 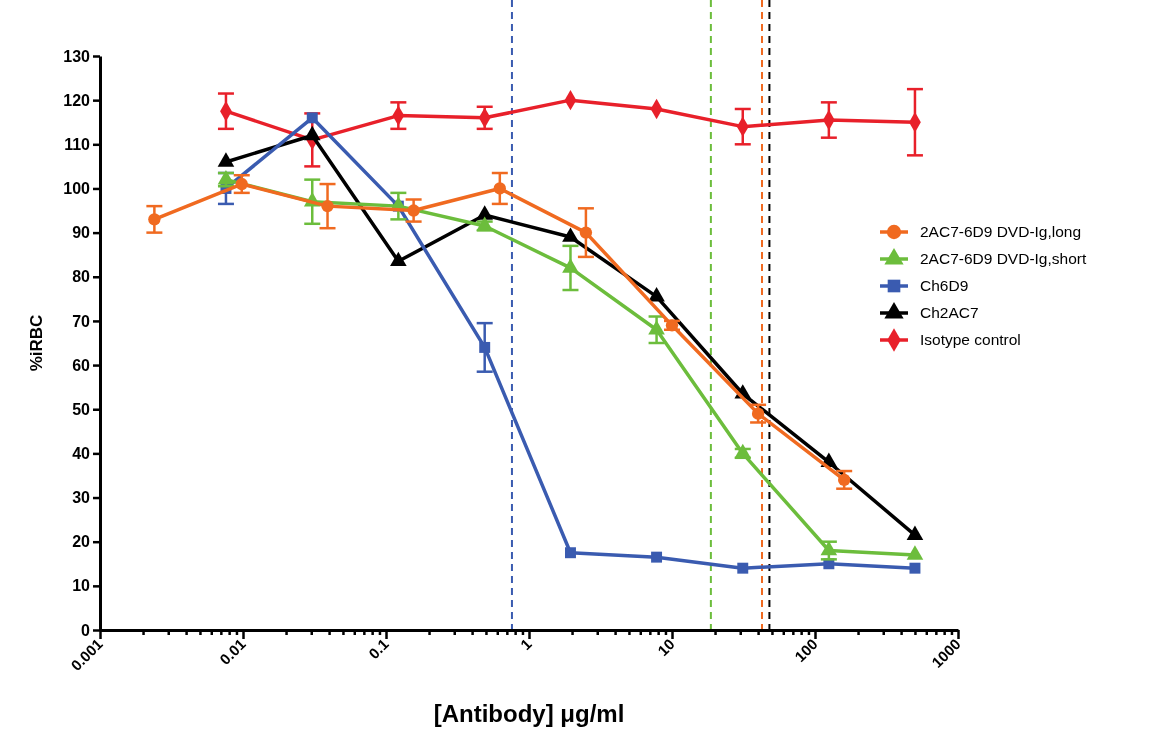 What do you see at coordinates (665, 647) in the screenshot?
I see `x-tick-label: 10` at bounding box center [665, 647].